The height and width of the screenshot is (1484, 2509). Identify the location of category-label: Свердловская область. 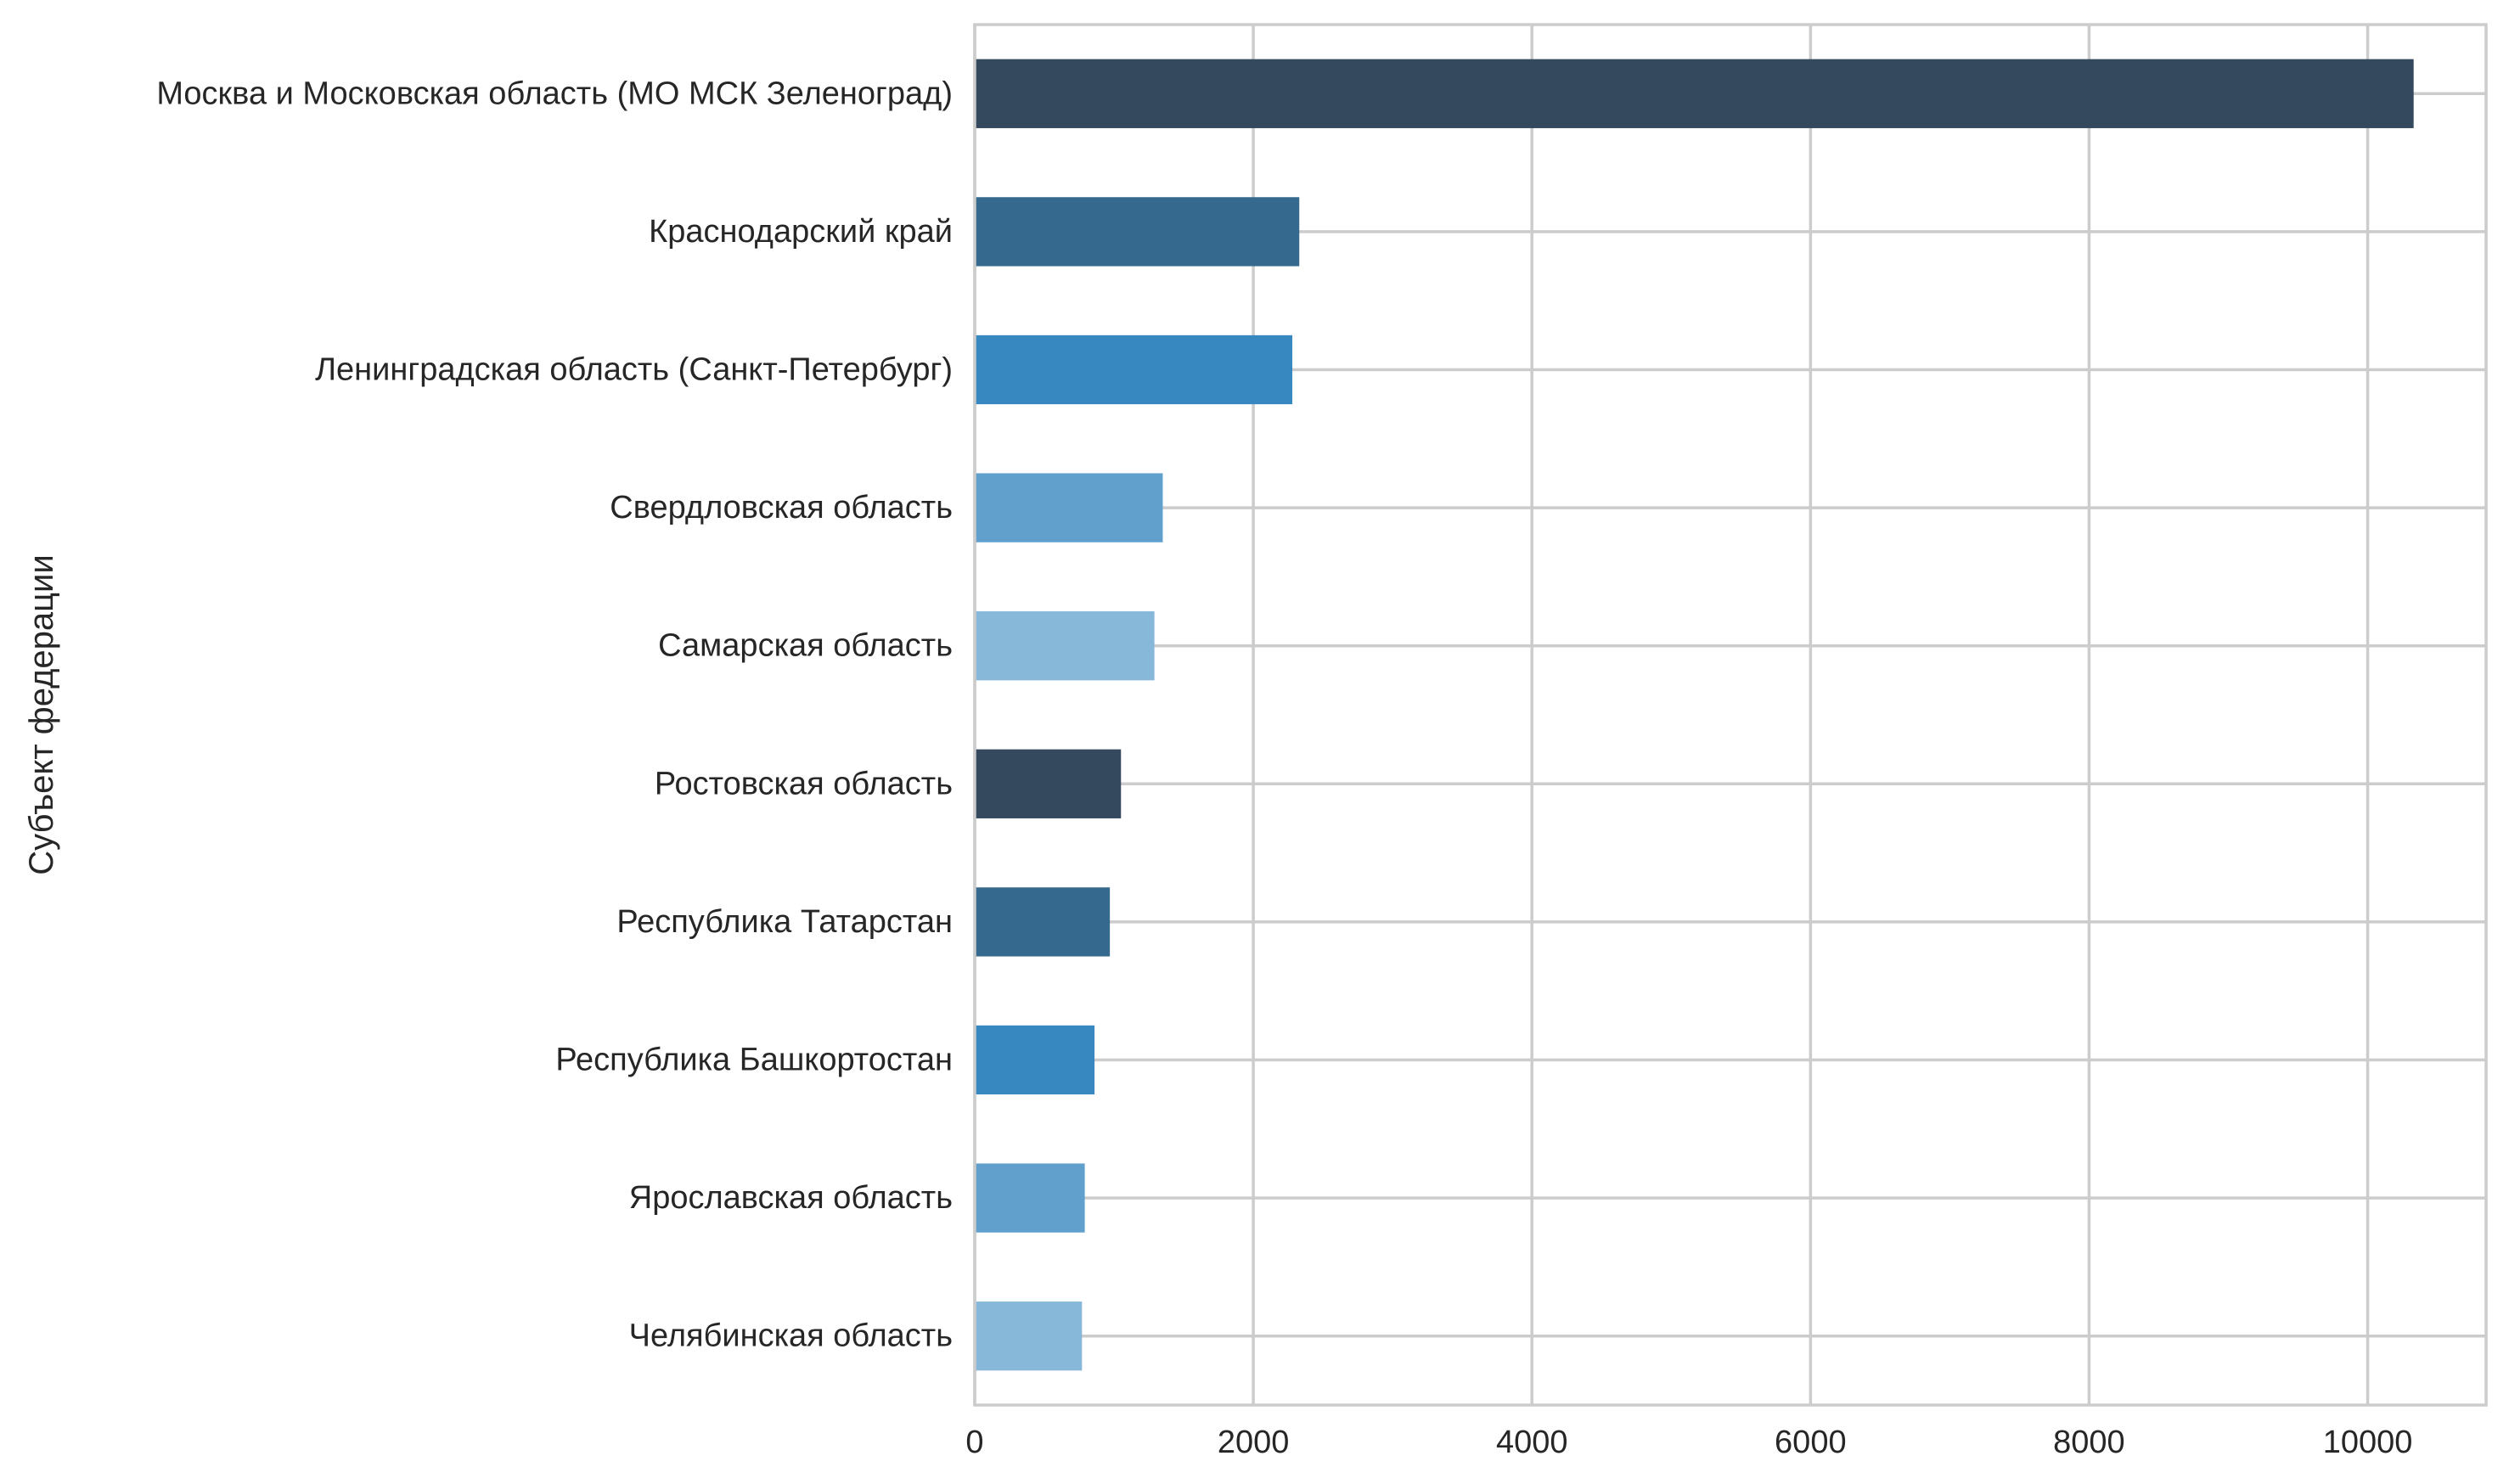
(781, 508).